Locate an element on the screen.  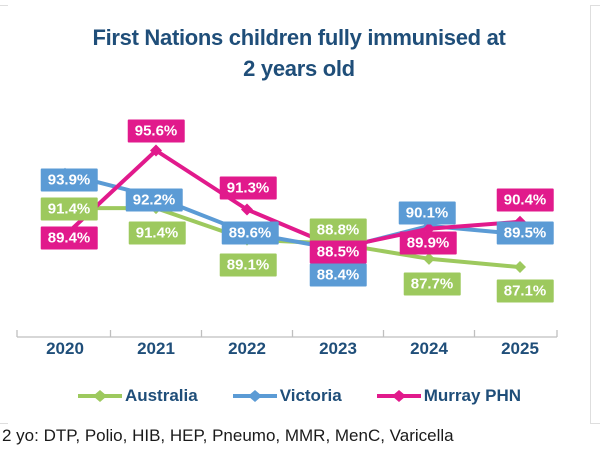
legend-label: Victoria is located at coordinates (310, 395).